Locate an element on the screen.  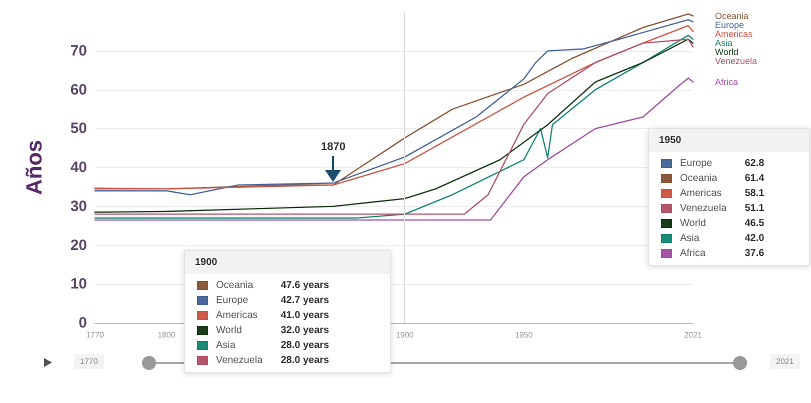
y-tick-label: 10 is located at coordinates (78, 284).